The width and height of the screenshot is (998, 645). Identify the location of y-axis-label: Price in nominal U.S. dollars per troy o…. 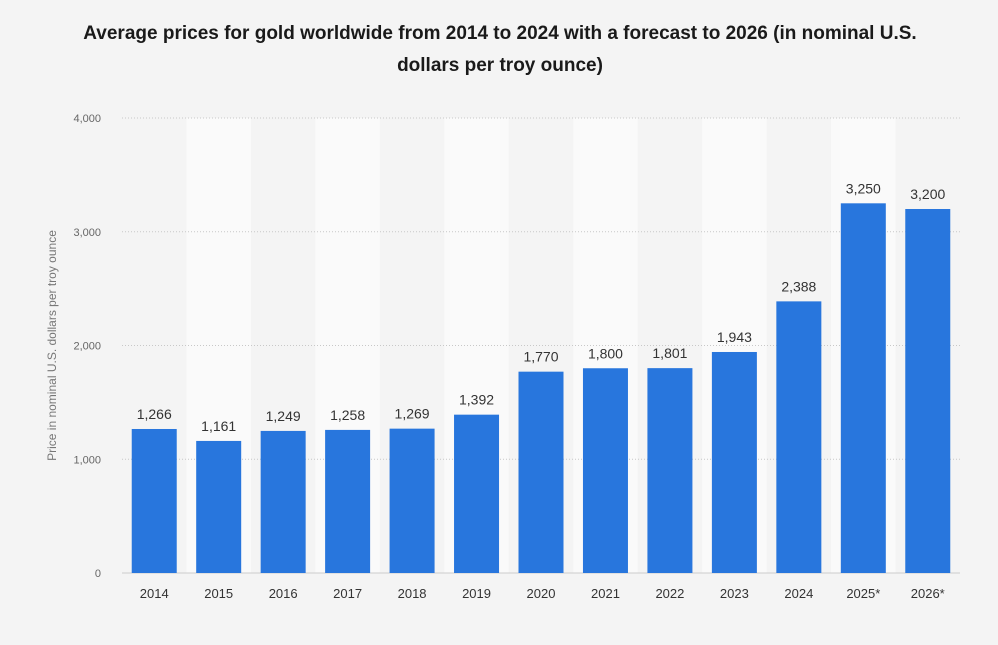
(52, 345).